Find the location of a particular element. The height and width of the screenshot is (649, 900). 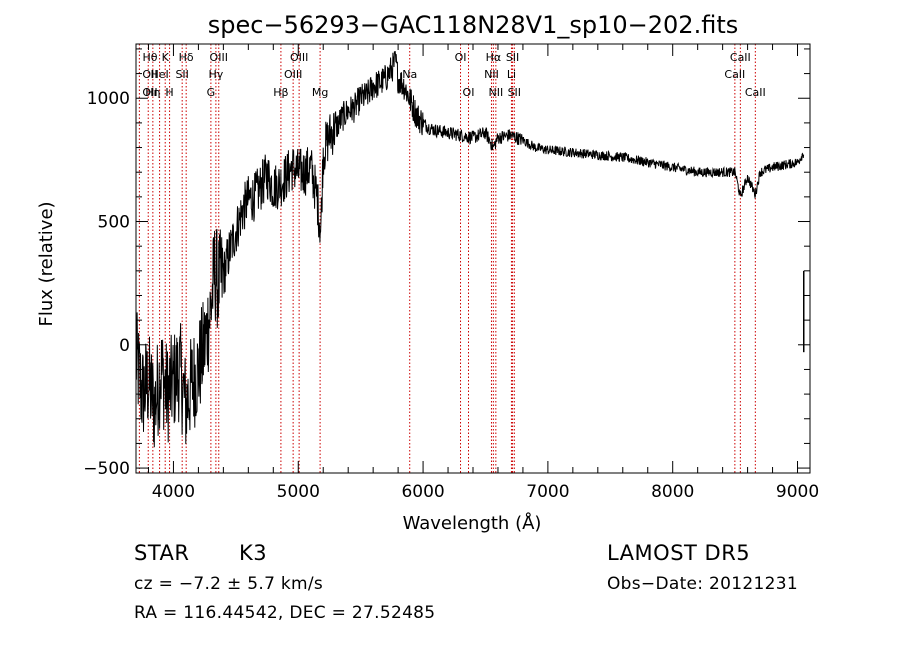

line-marker-label: Hα is located at coordinates (494, 57).